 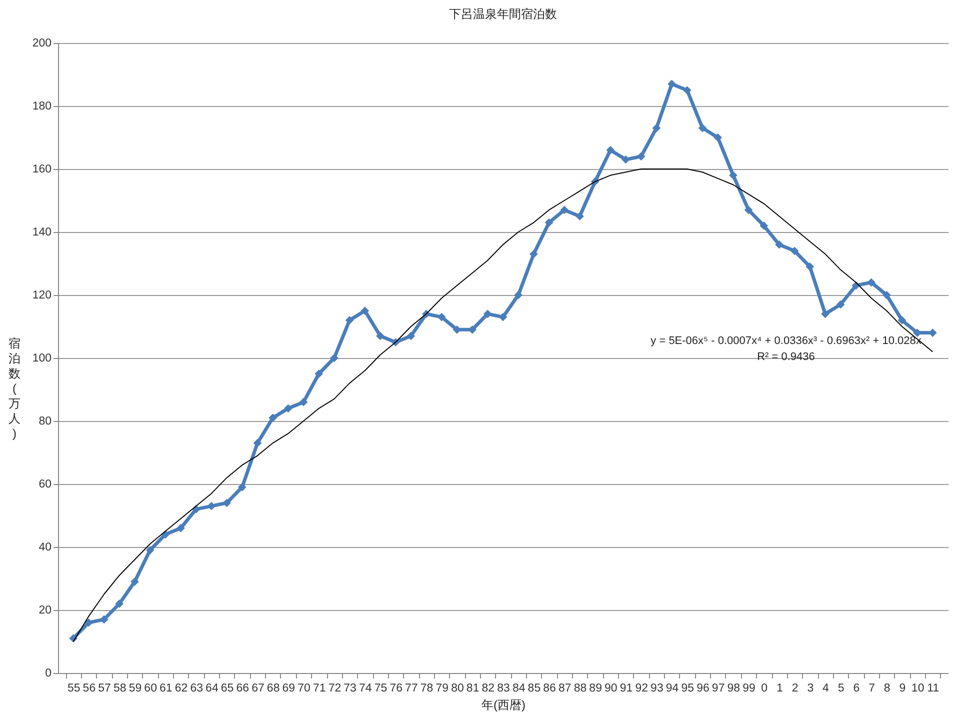 What do you see at coordinates (42, 170) in the screenshot?
I see `y-tick-label: 160` at bounding box center [42, 170].